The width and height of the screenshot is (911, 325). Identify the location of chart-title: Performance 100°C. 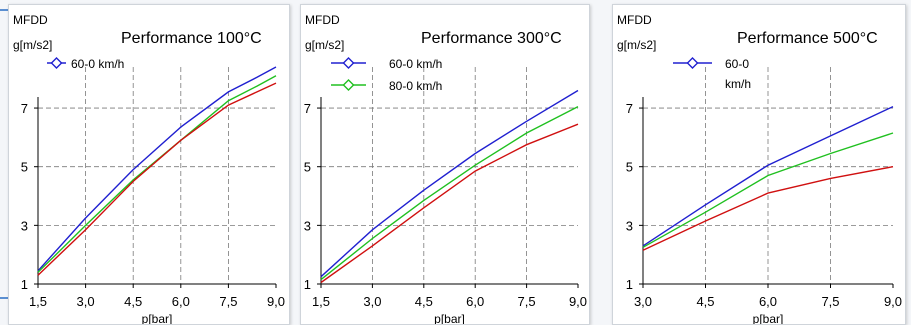
(191, 38).